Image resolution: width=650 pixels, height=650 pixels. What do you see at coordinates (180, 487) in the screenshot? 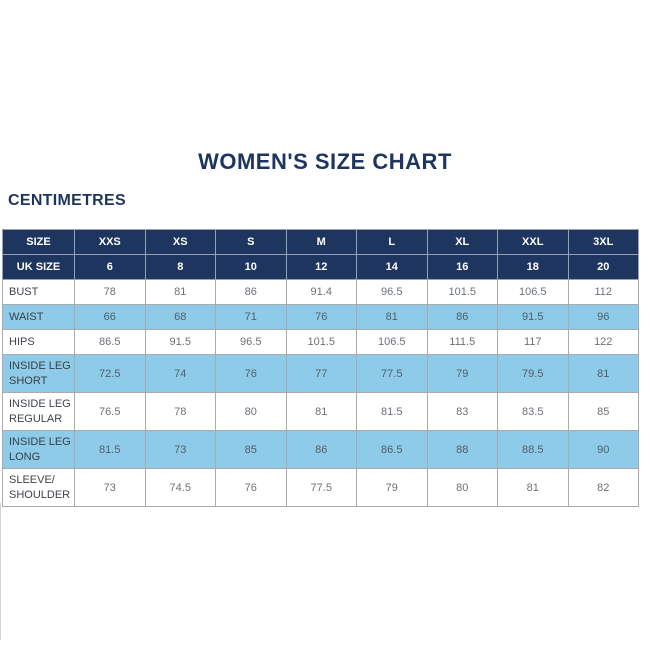
I see `value-cell: 74.5` at bounding box center [180, 487].